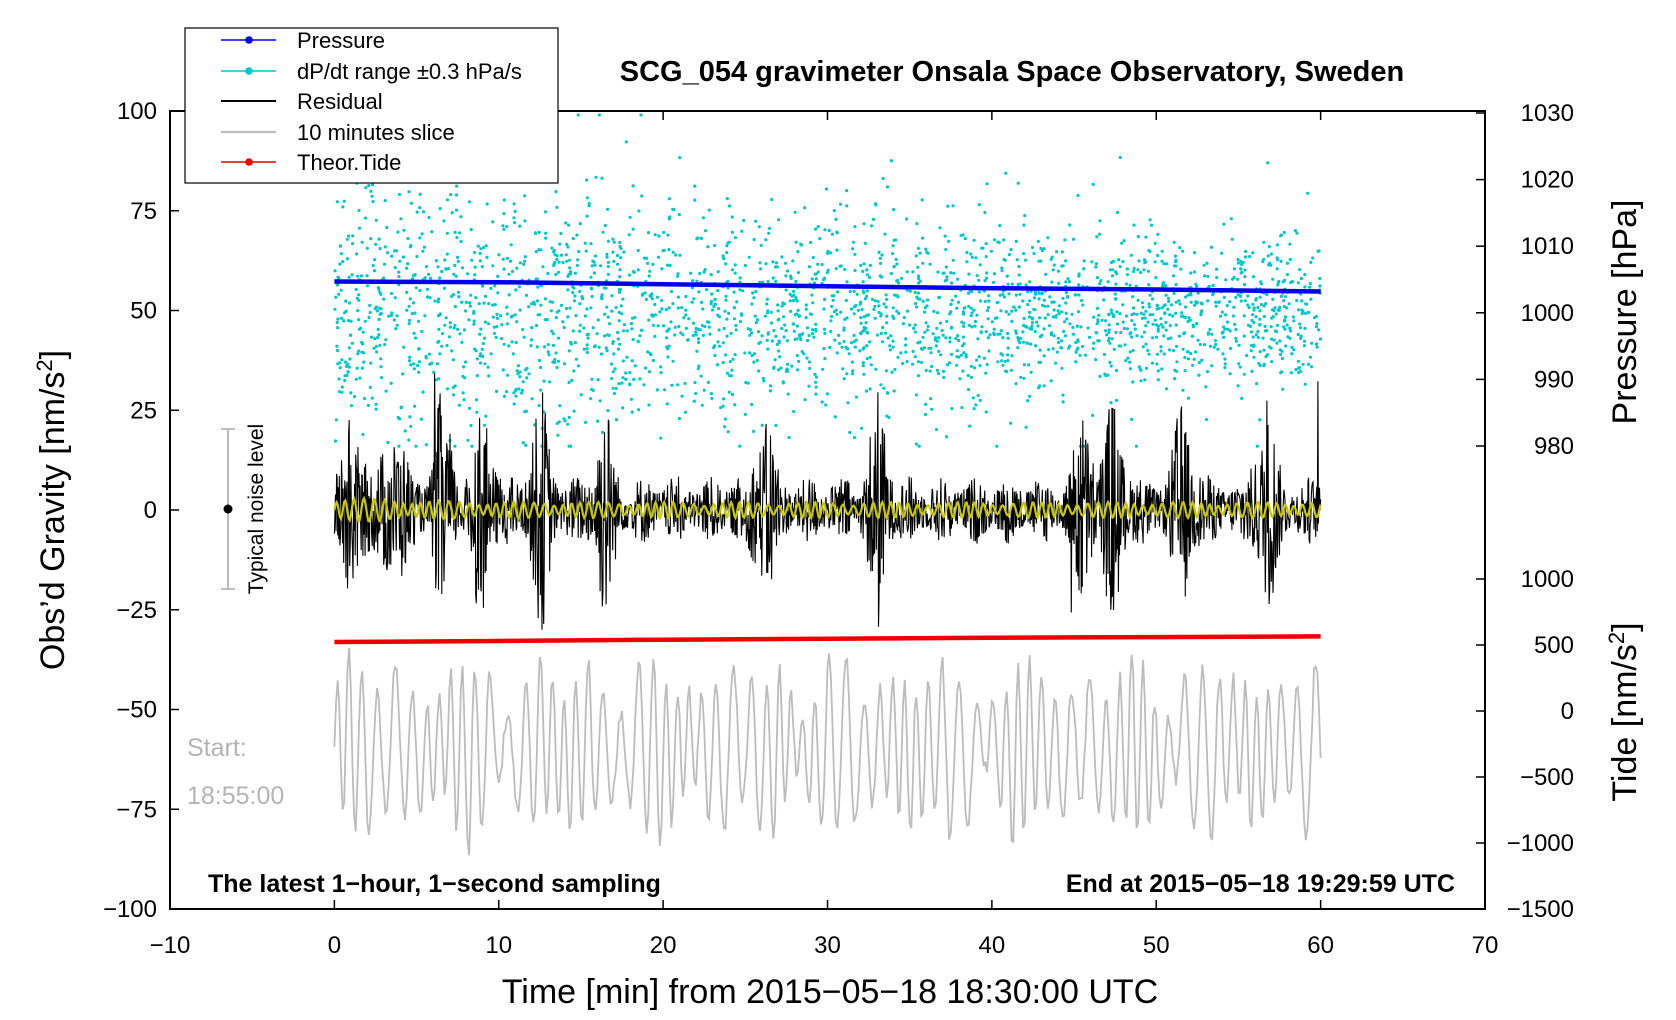 Image resolution: width=1676 pixels, height=1020 pixels. I want to click on legend-item-pressure: Pressure, so click(303, 40).